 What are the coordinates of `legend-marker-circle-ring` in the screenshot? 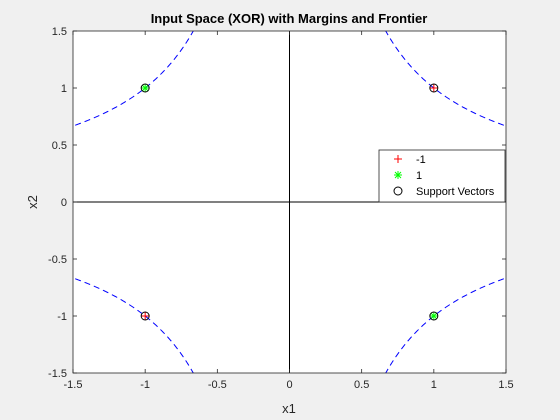 It's located at (398, 191).